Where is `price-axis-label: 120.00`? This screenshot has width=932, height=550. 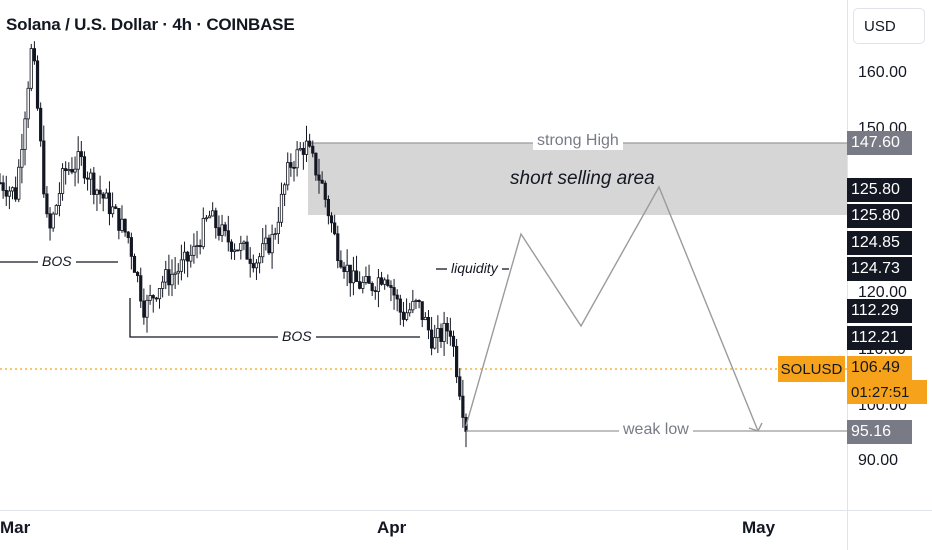 price-axis-label: 120.00 is located at coordinates (882, 292).